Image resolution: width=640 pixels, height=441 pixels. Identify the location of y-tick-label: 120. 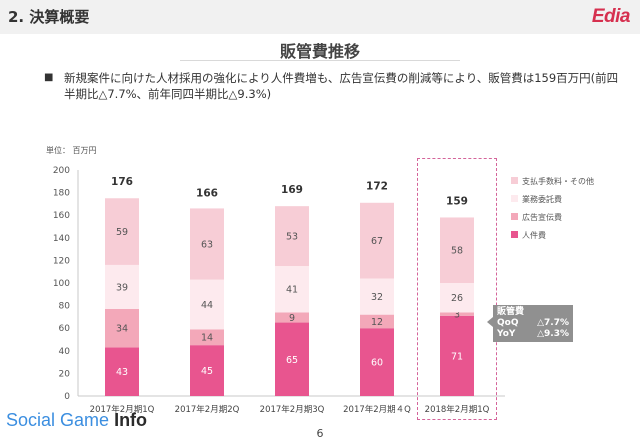
(61, 261).